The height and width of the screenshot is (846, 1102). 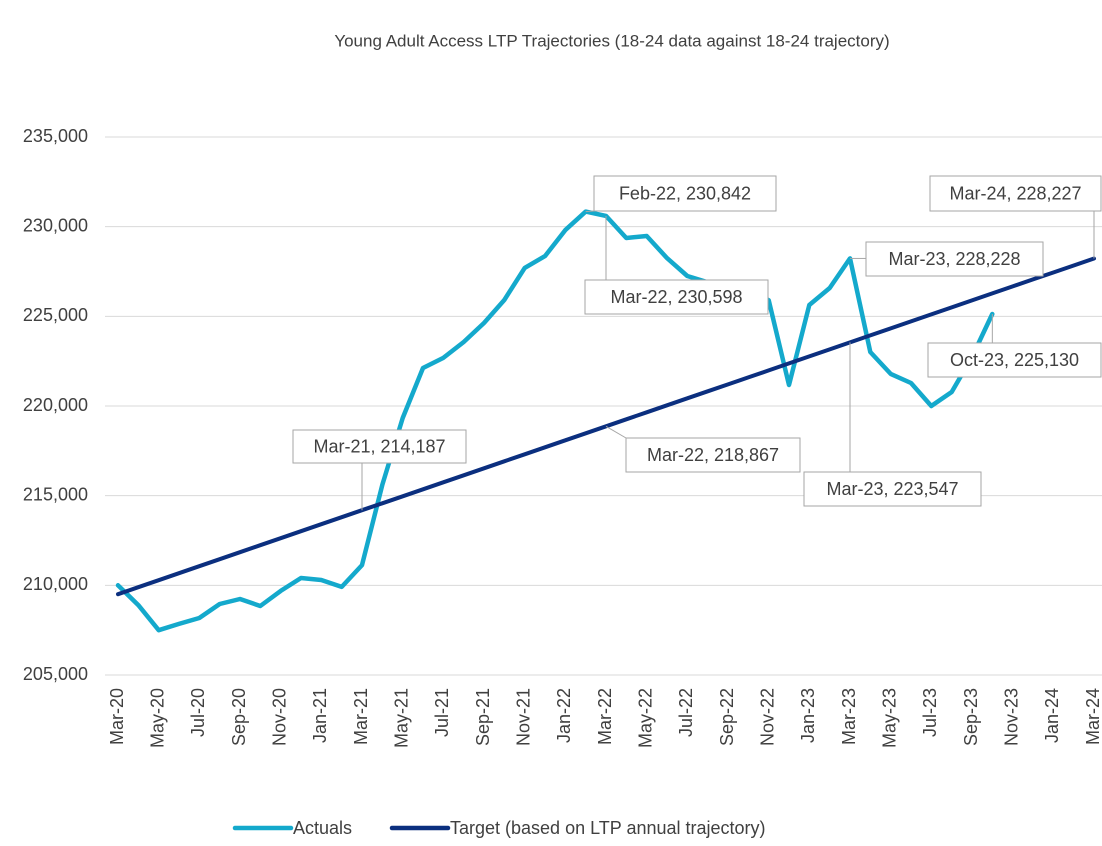 What do you see at coordinates (442, 712) in the screenshot?
I see `x-tick-label: Jul-21` at bounding box center [442, 712].